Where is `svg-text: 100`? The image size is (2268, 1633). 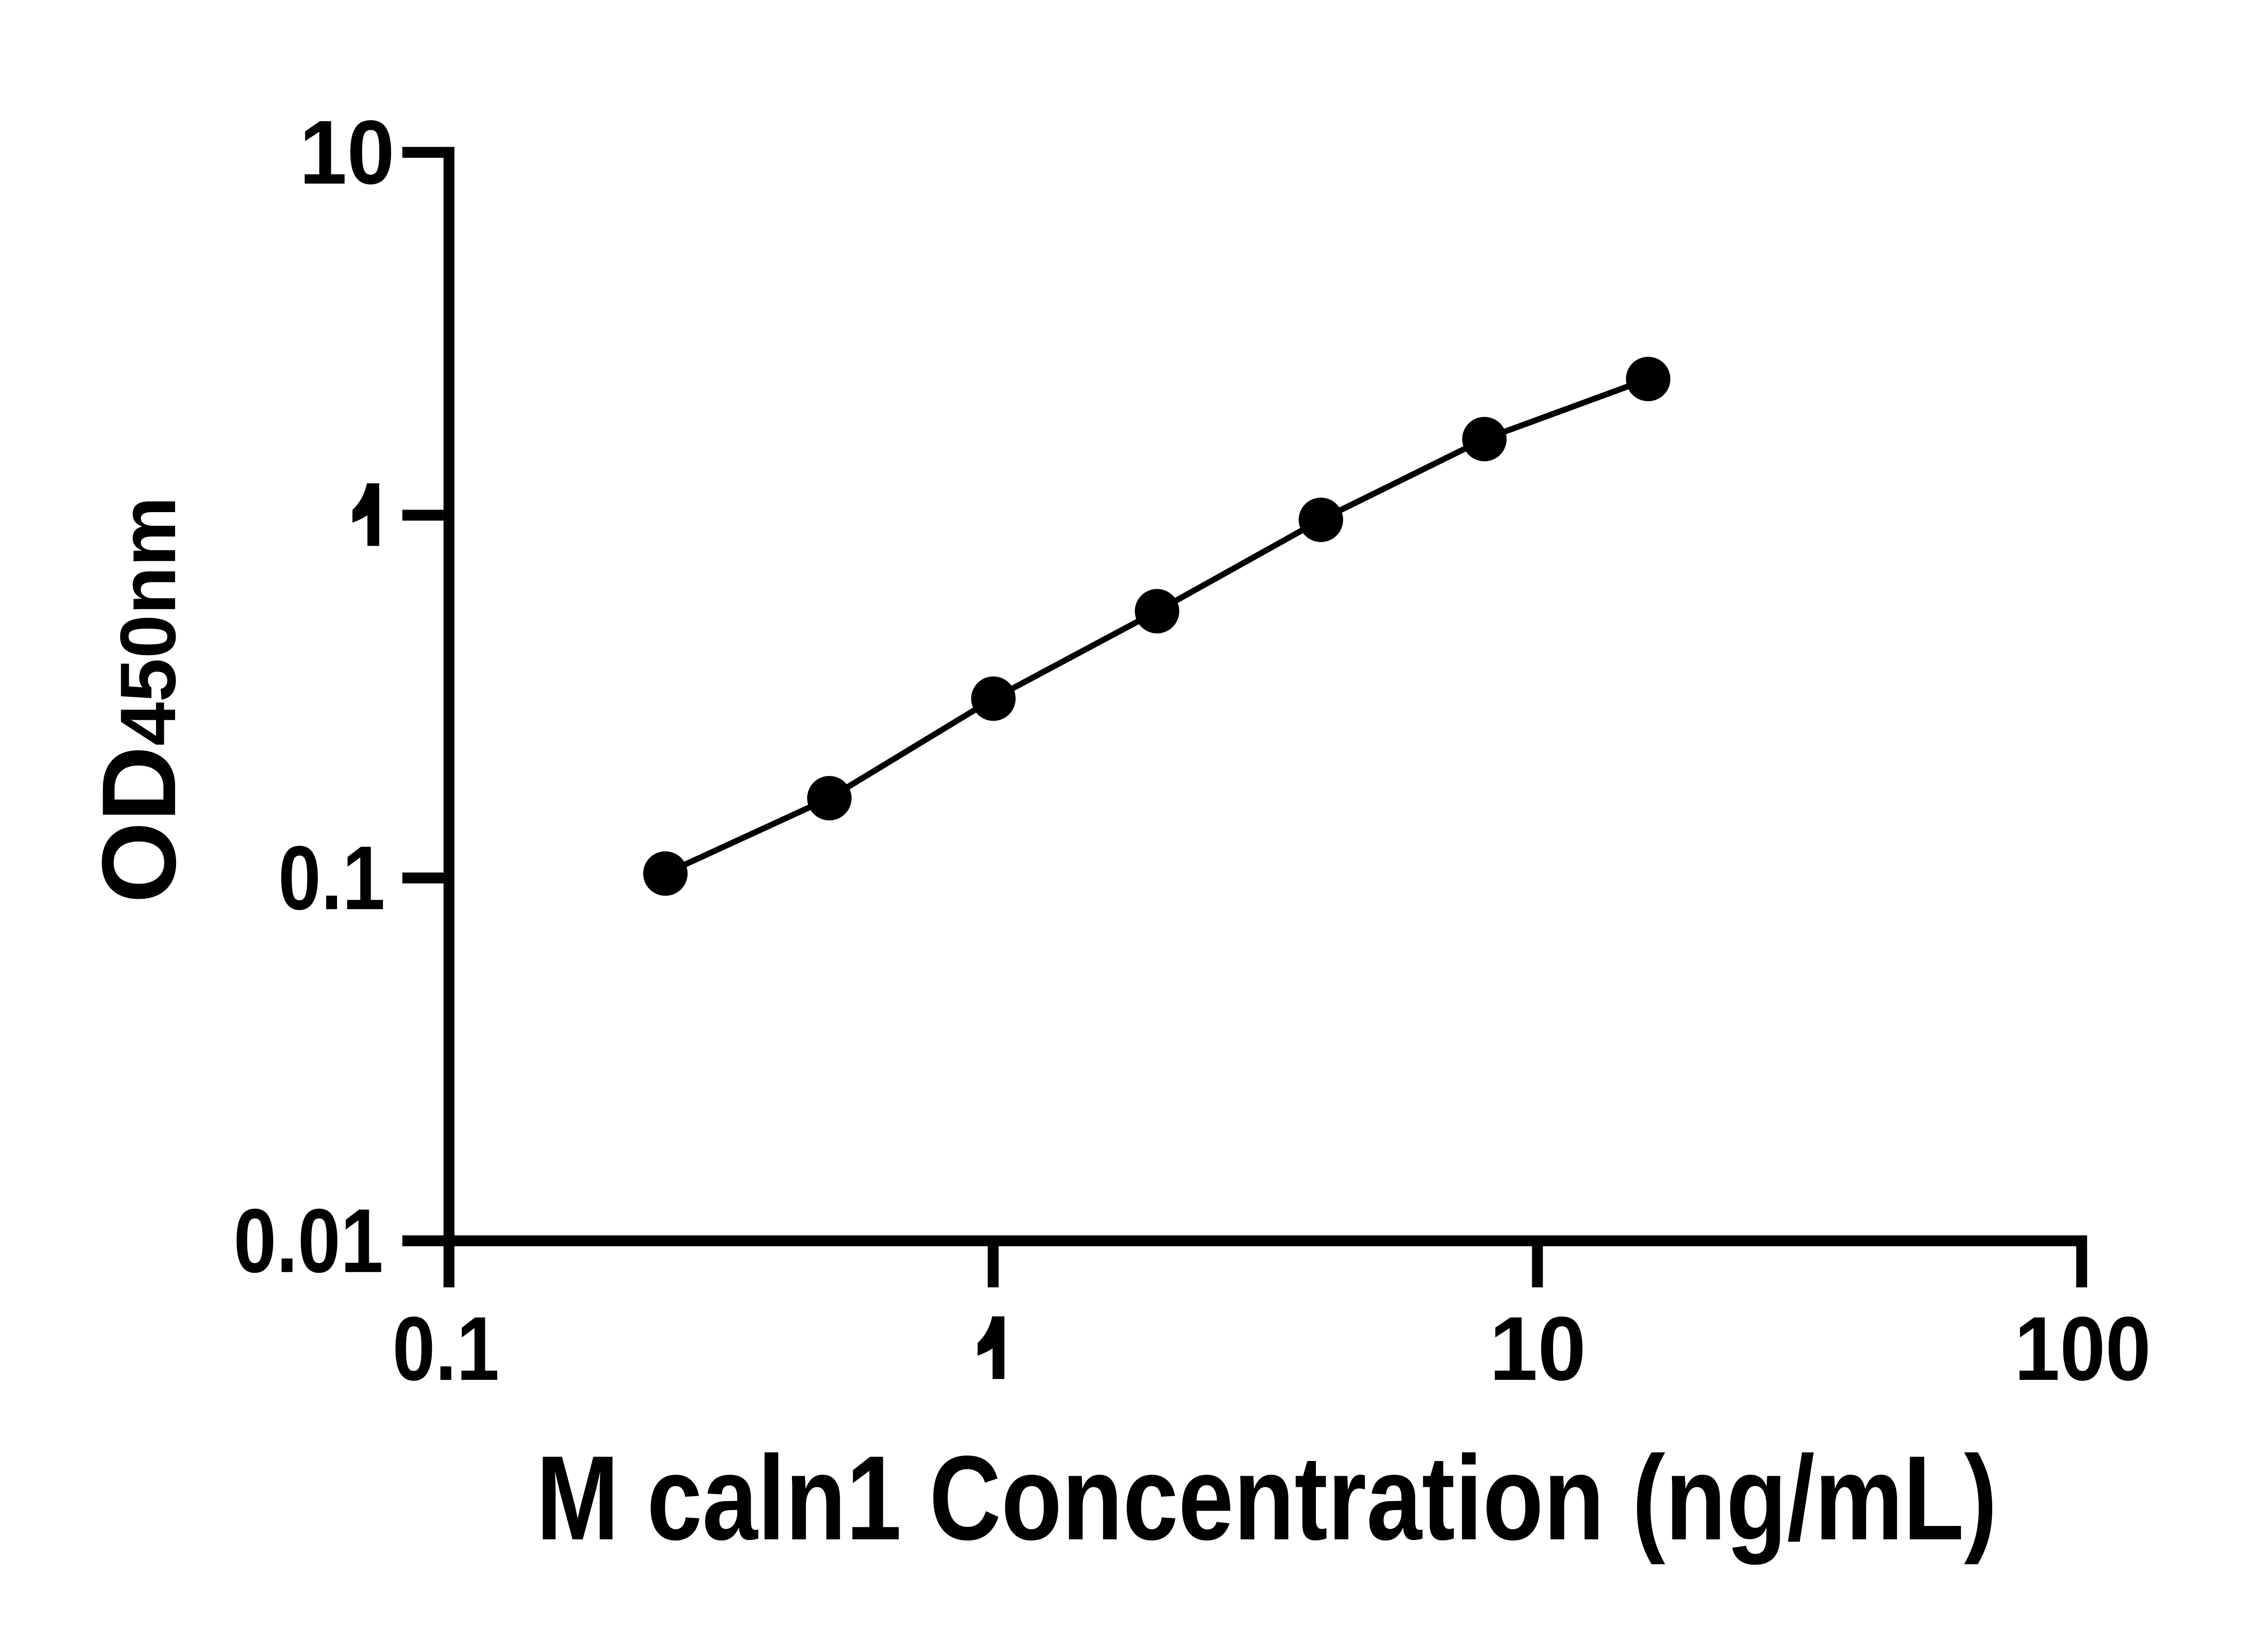 svg-text: 100 is located at coordinates (2083, 1348).